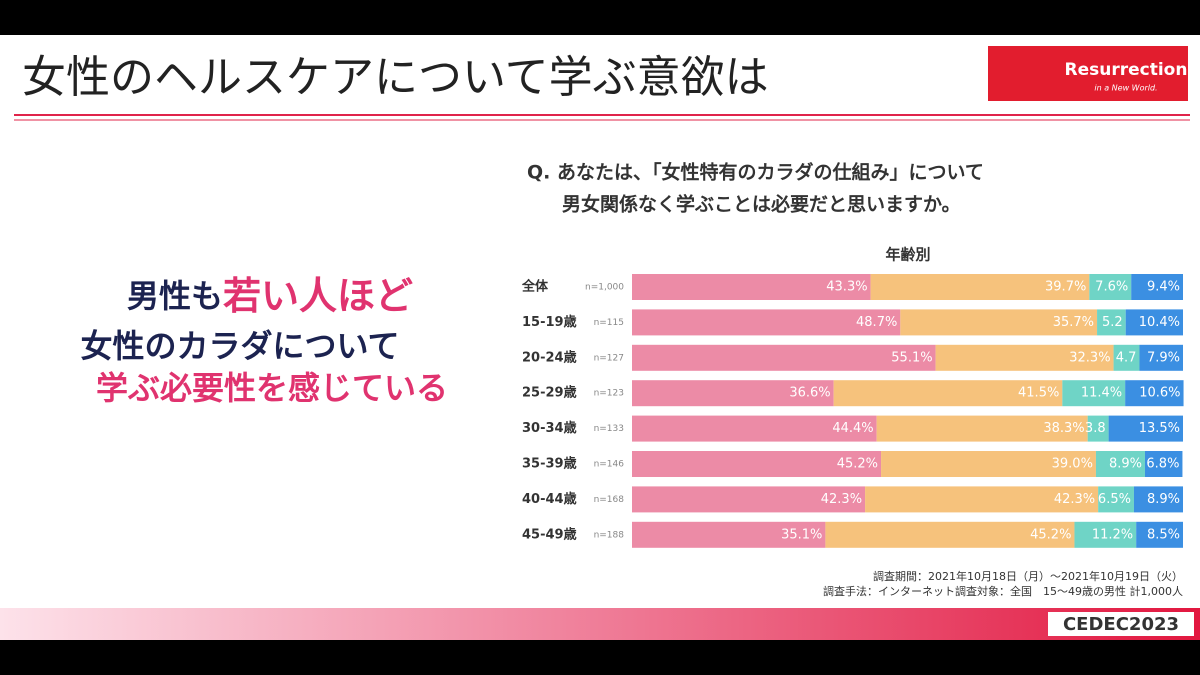 This screenshot has height=675, width=1200. Describe the element at coordinates (1125, 88) in the screenshot. I see `logo-tagline: in a New World.` at that location.